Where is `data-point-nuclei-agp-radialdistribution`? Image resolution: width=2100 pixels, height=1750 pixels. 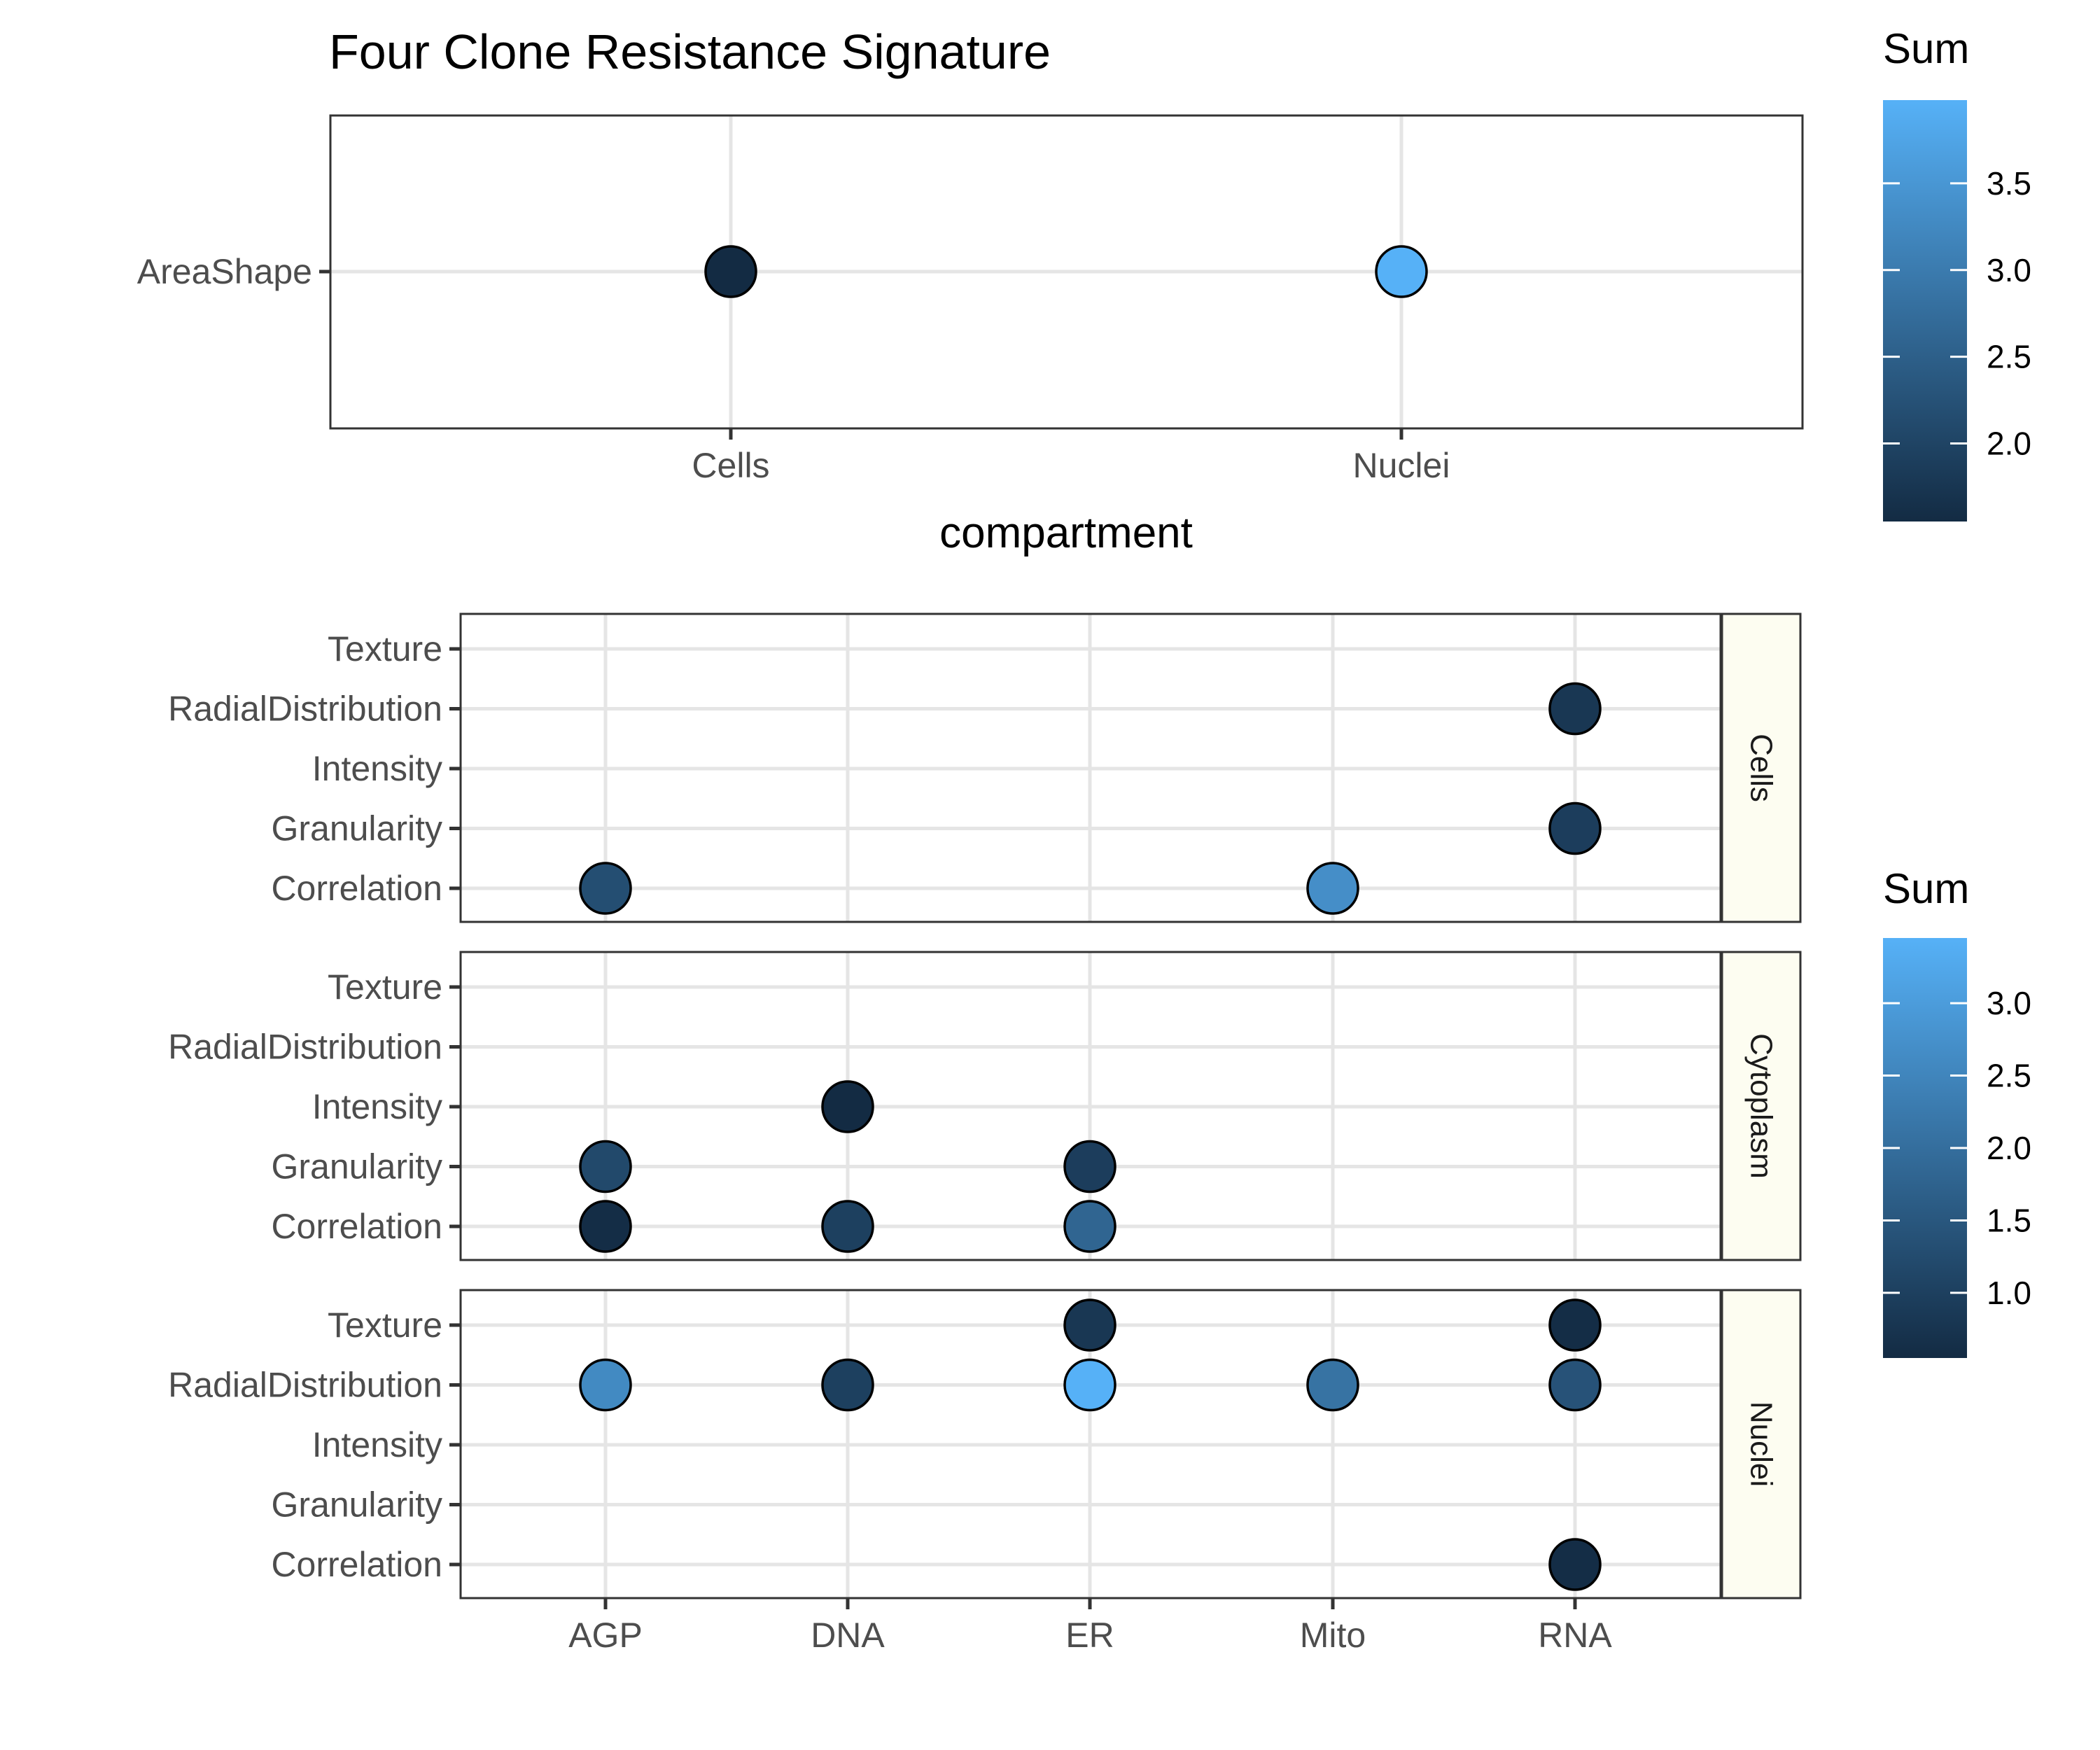
data-point-nuclei-agp-radialdistribution is located at coordinates (605, 1385).